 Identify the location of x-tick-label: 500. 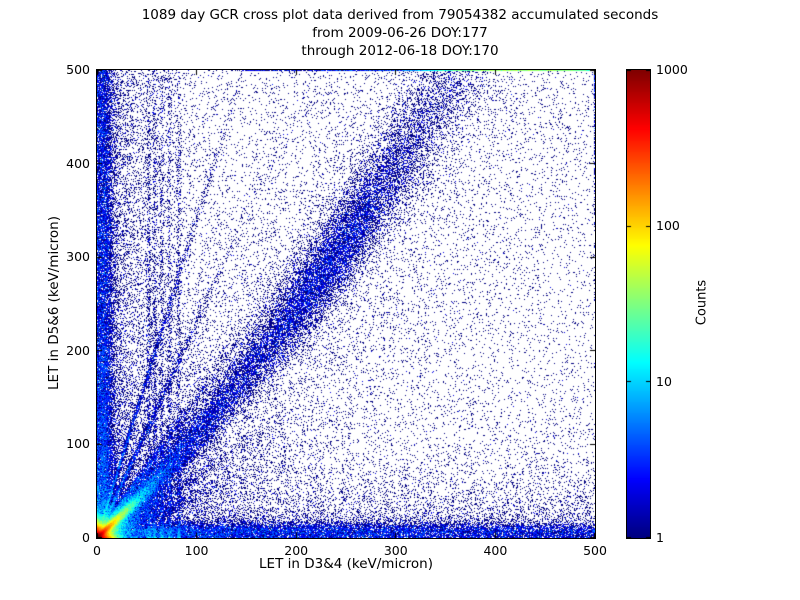
(595, 550).